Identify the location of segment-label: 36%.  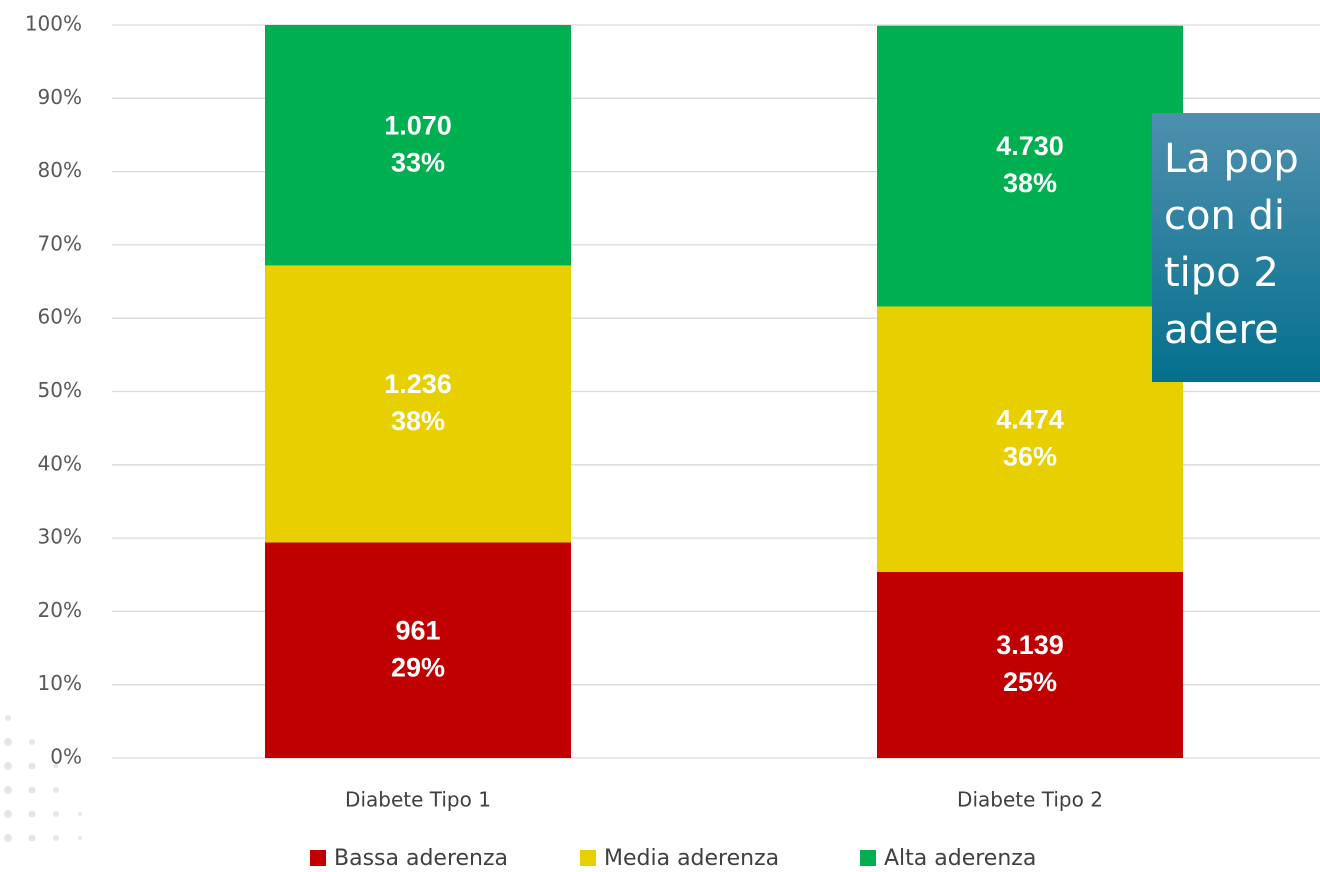
(1030, 456).